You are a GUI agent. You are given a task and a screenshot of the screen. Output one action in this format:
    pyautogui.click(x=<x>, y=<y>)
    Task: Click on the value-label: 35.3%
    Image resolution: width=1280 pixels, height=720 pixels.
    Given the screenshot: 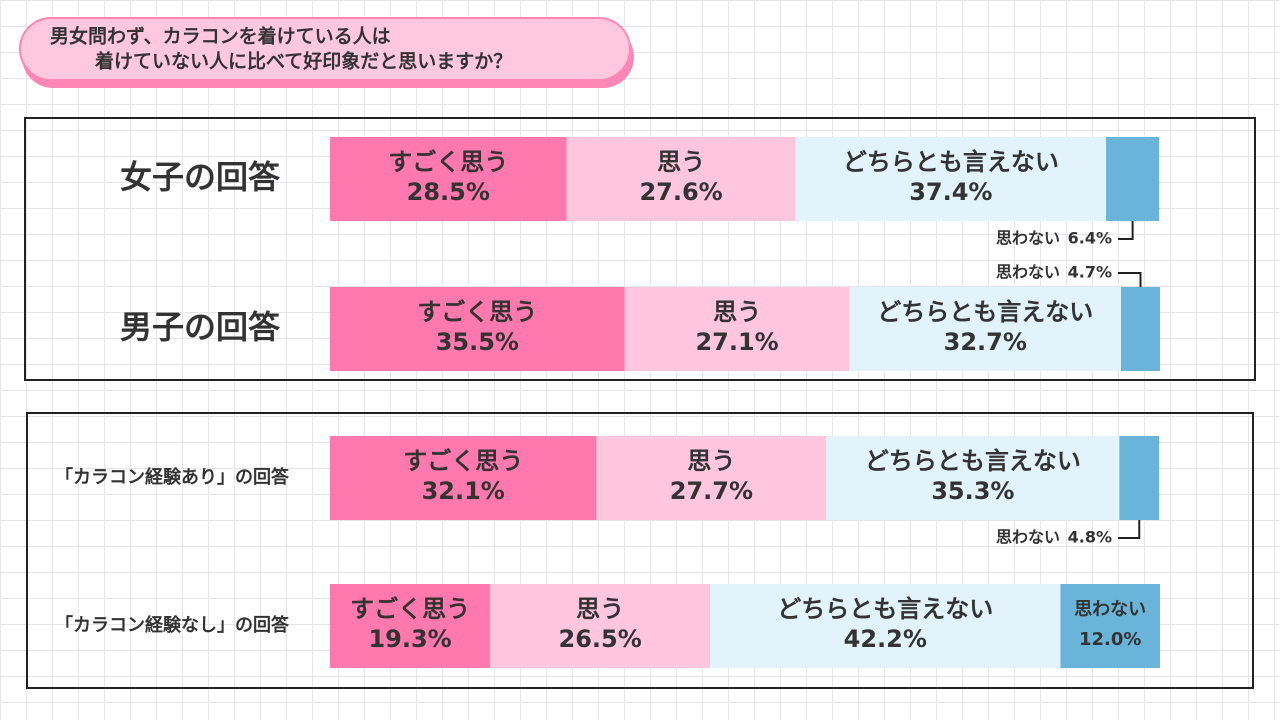 What is the action you would take?
    pyautogui.click(x=972, y=491)
    